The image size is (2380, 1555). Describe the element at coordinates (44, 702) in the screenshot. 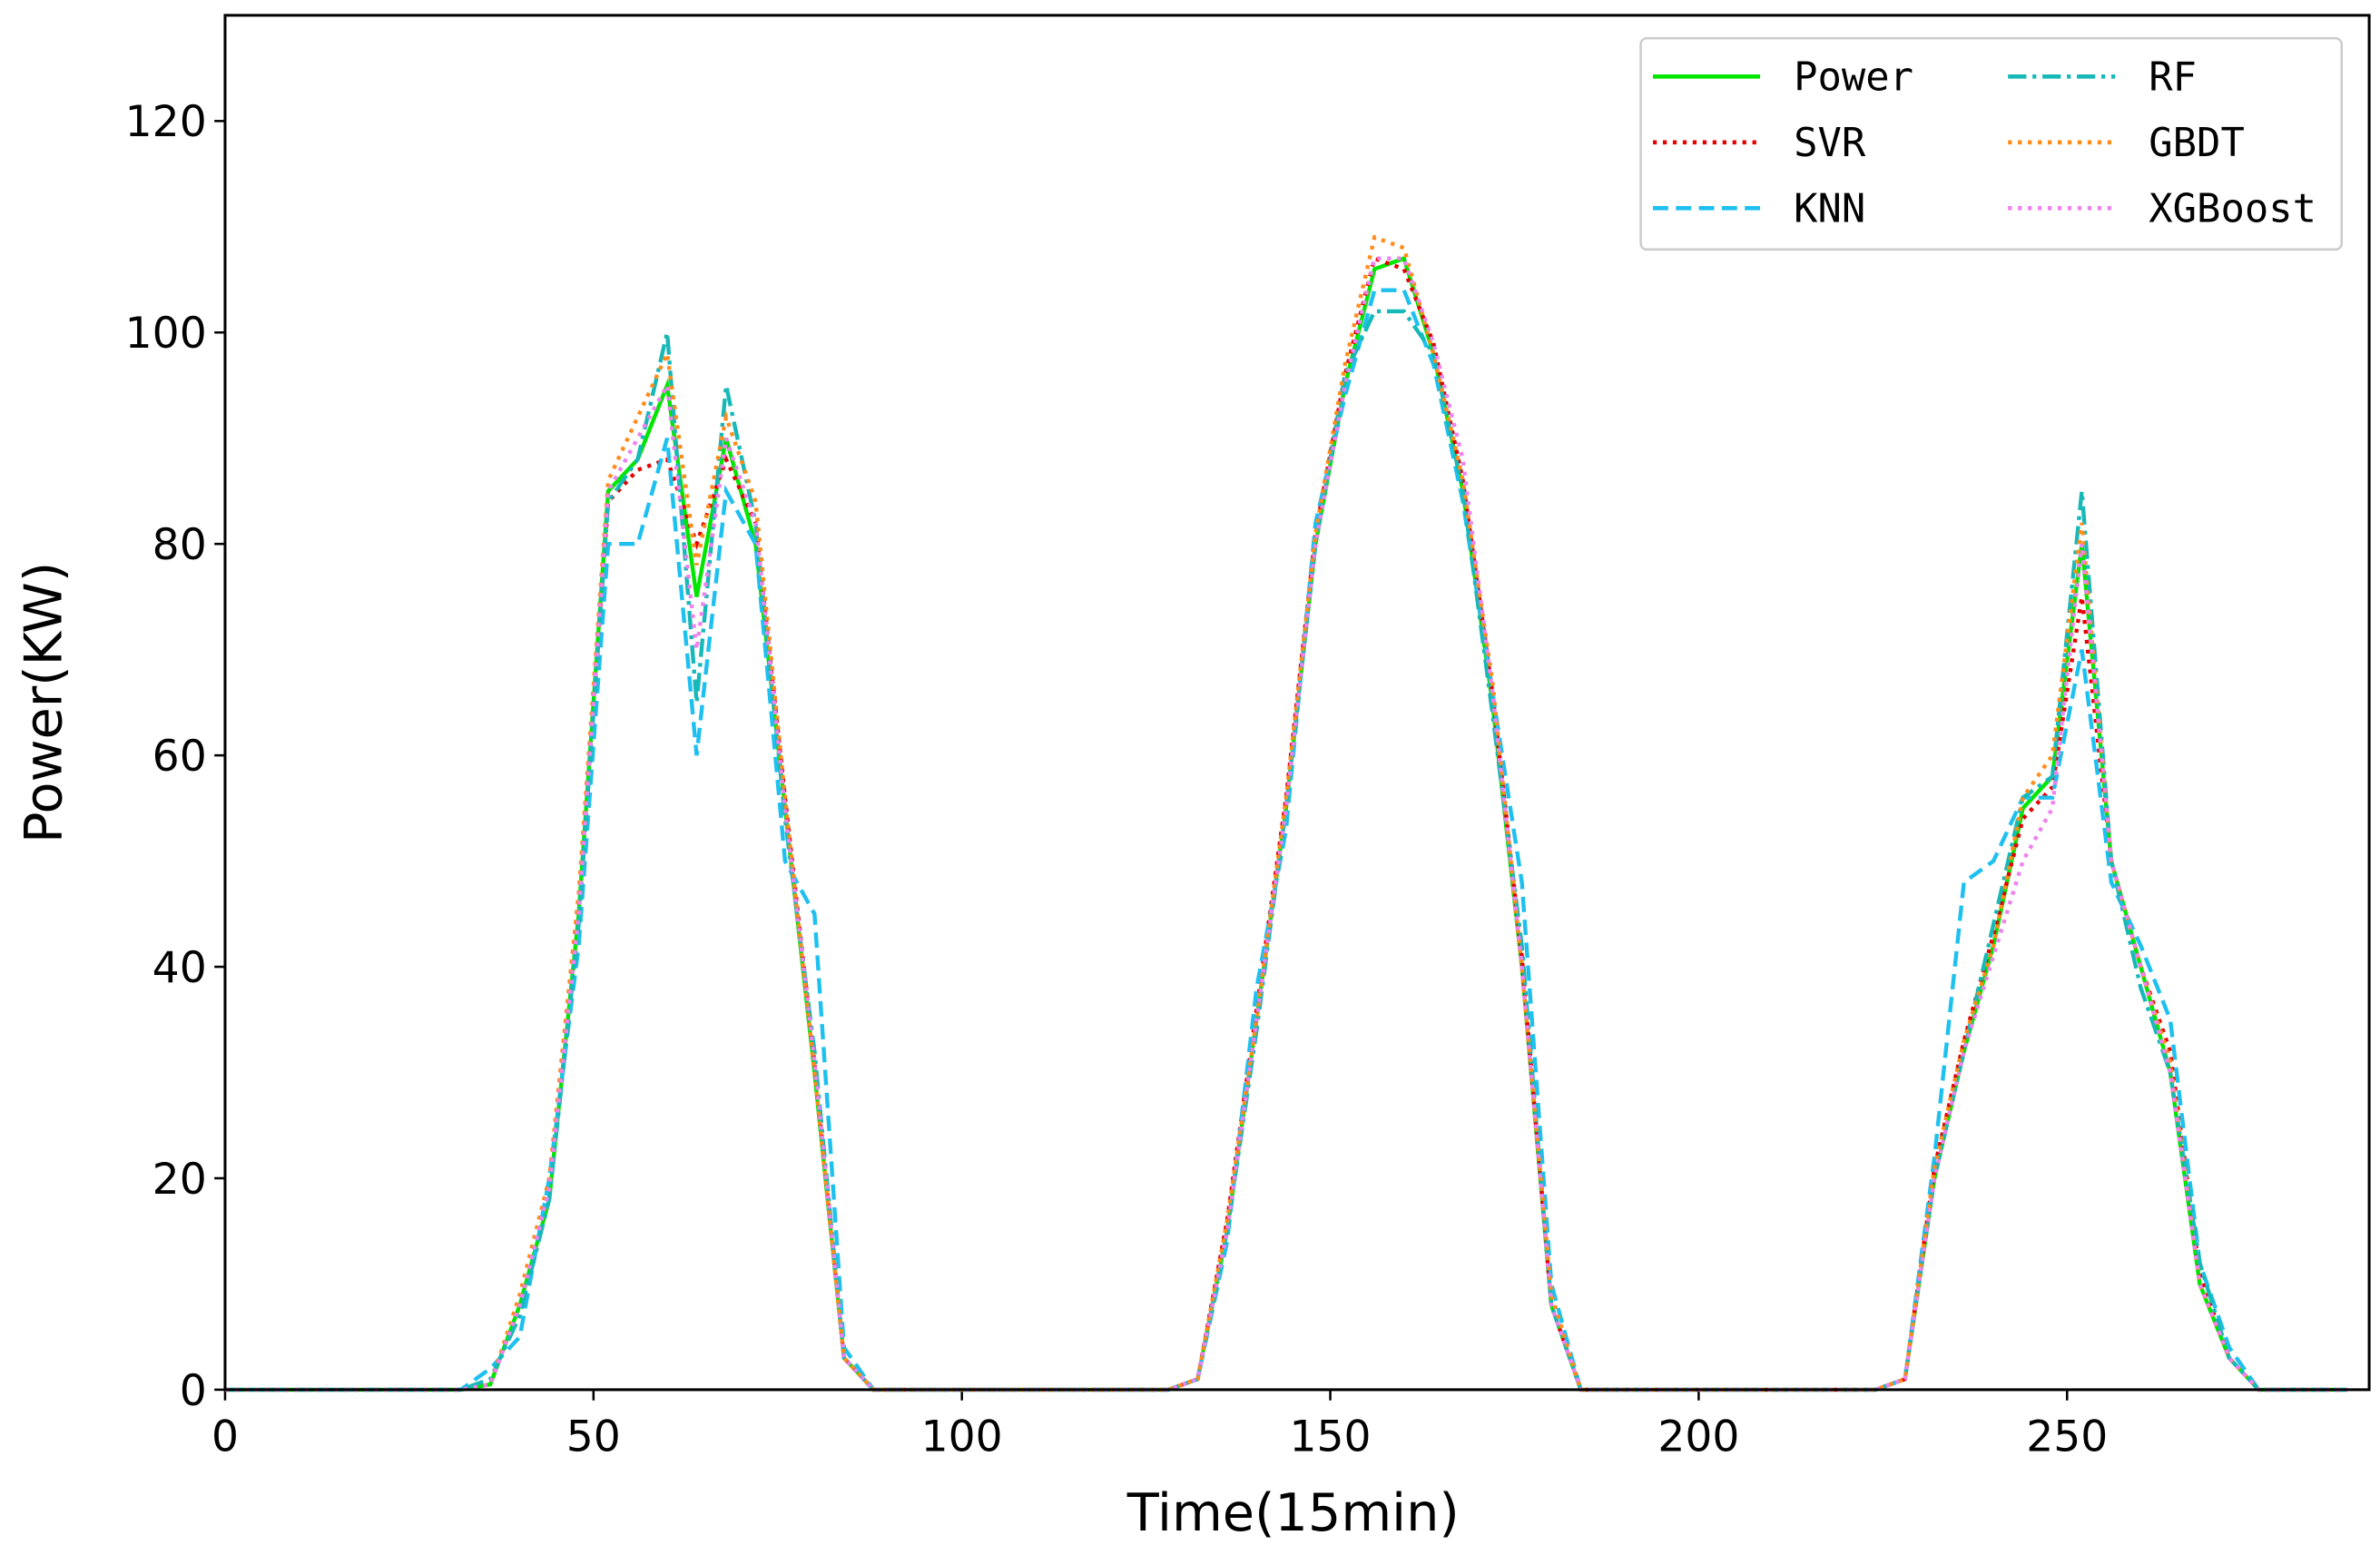

I see `y-axis-label: Power(KW)` at that location.